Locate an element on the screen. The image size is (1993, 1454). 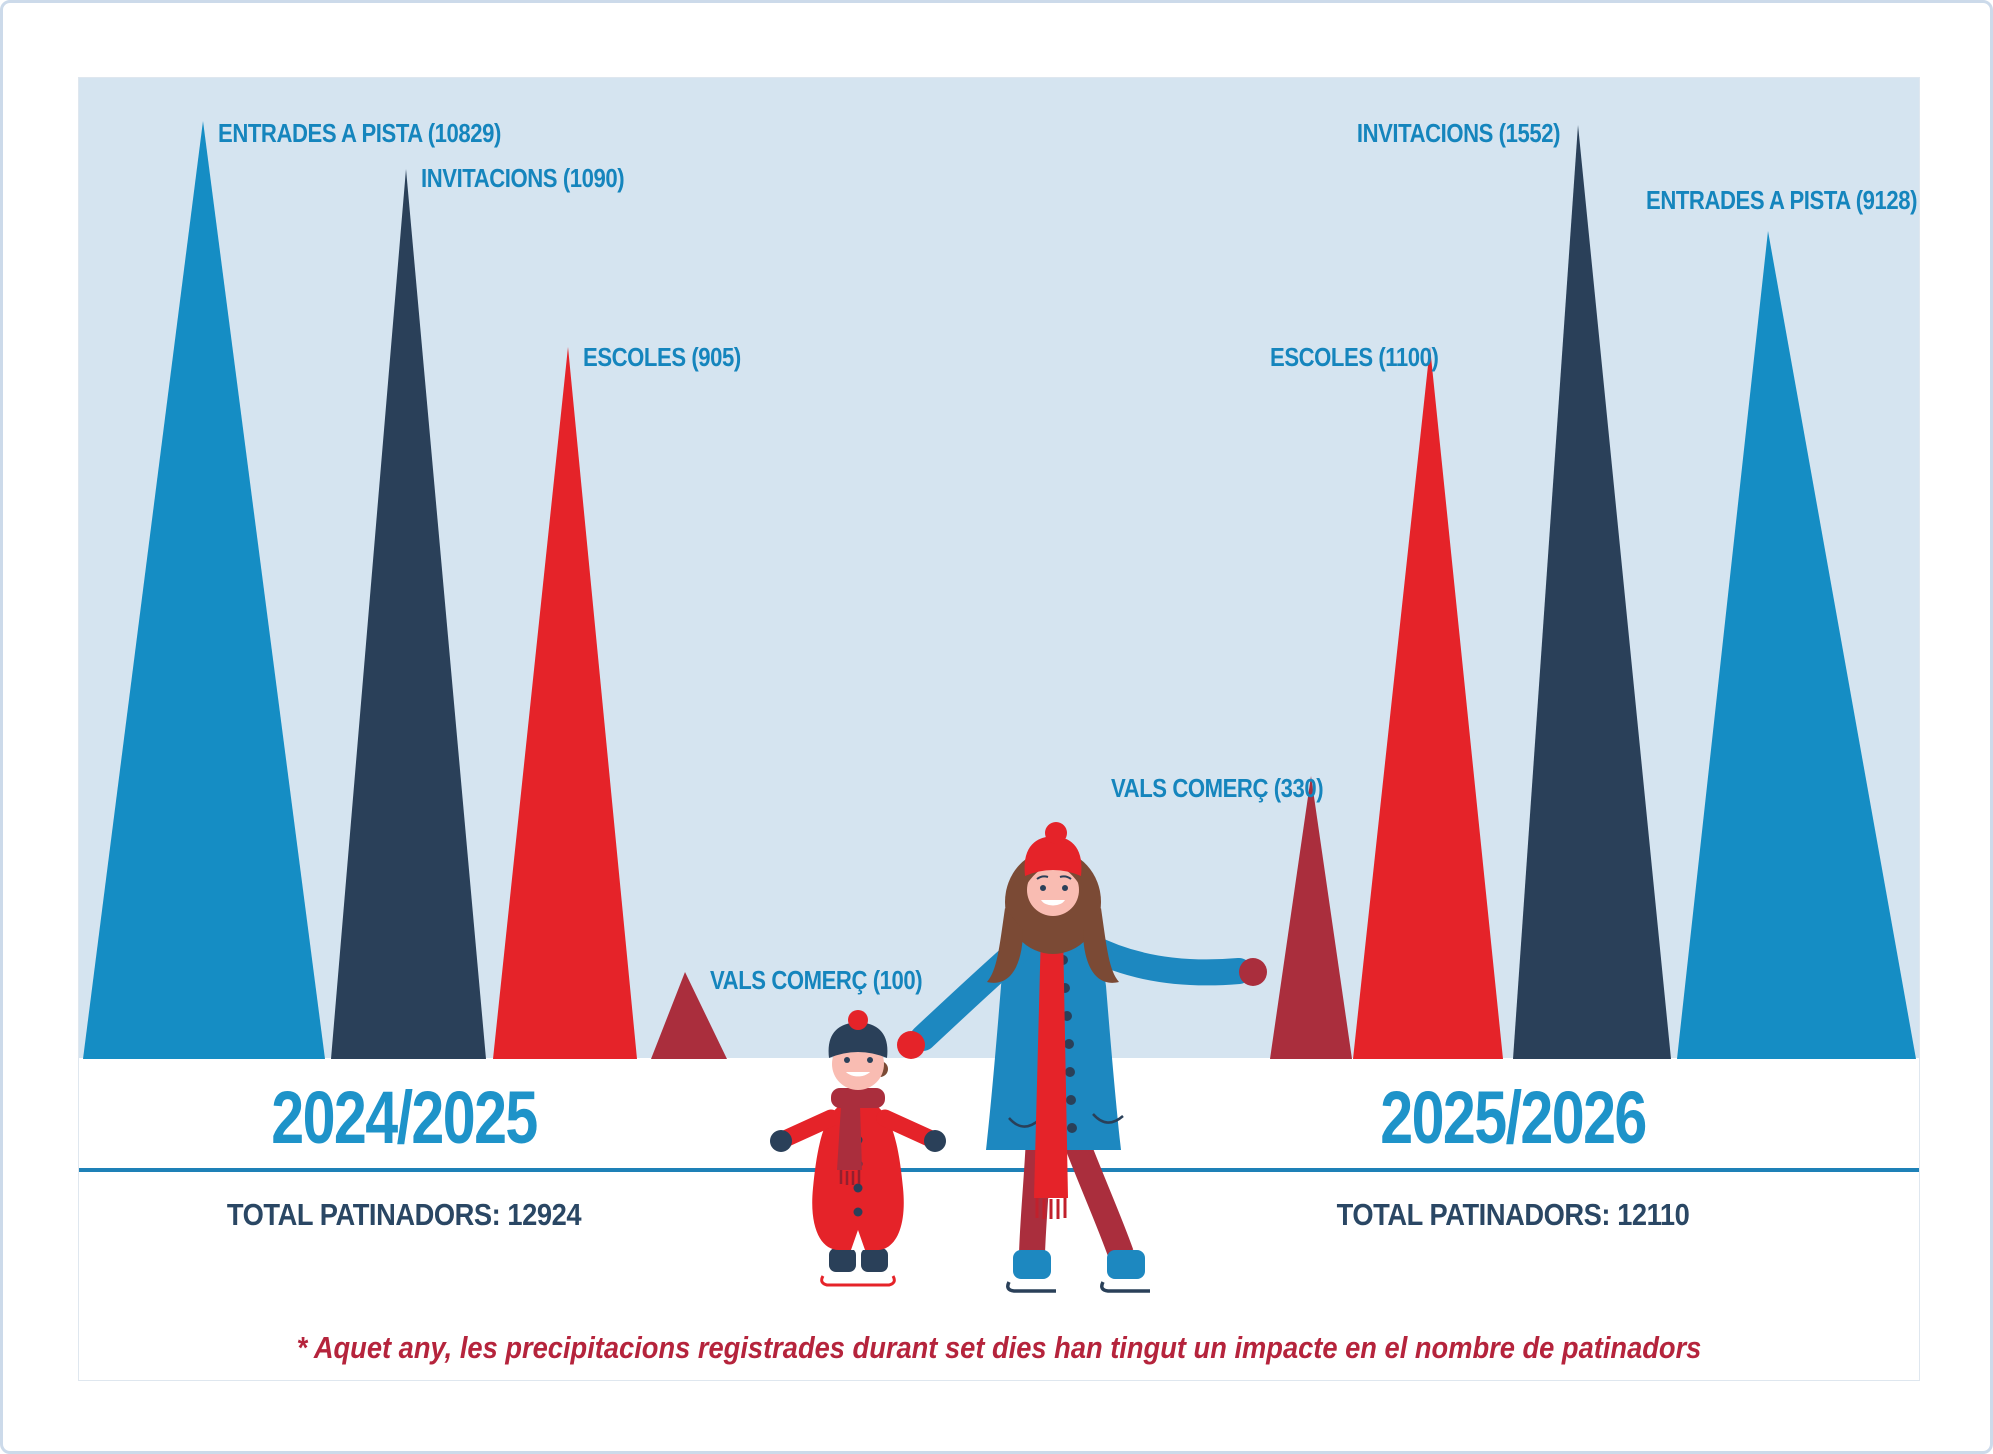
triangle-invitacions-2025 is located at coordinates (1592, 592).